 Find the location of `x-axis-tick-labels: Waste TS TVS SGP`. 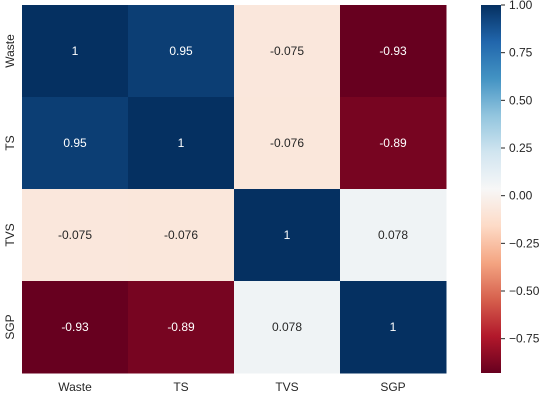

x-axis-tick-labels: Waste TS TVS SGP is located at coordinates (231, 387).